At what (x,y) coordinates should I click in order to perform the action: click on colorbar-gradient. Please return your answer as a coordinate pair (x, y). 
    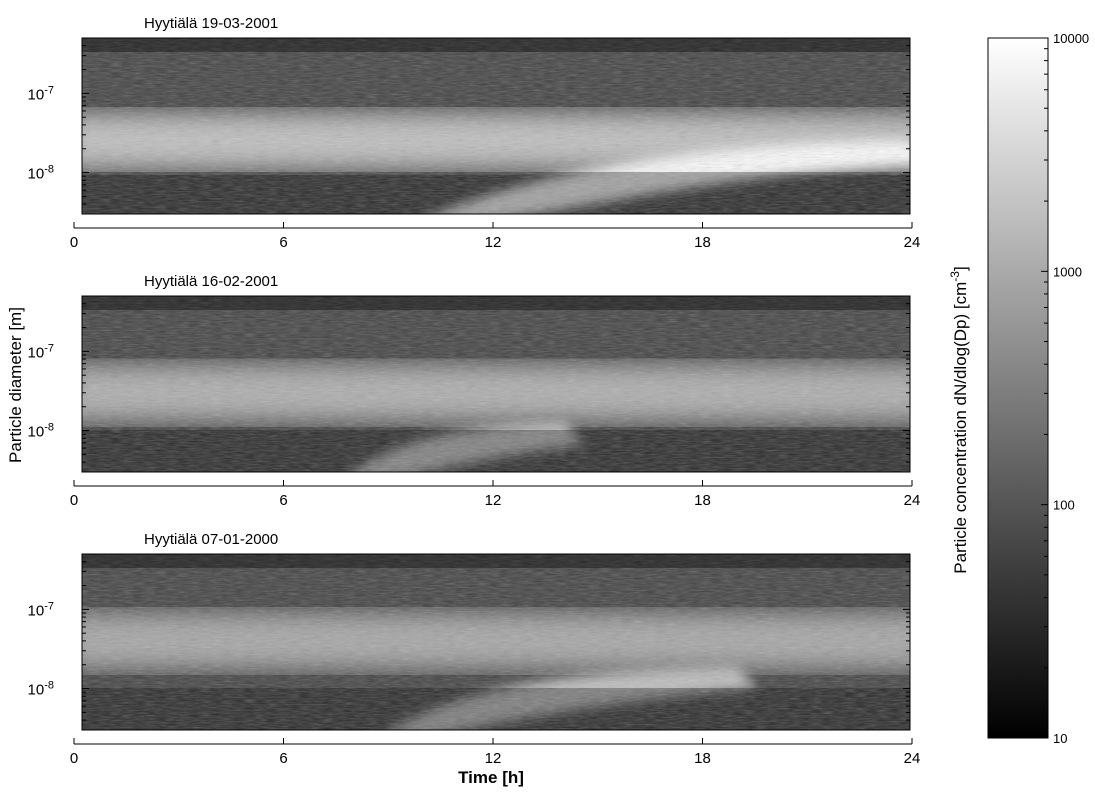
    Looking at the image, I should click on (1018, 388).